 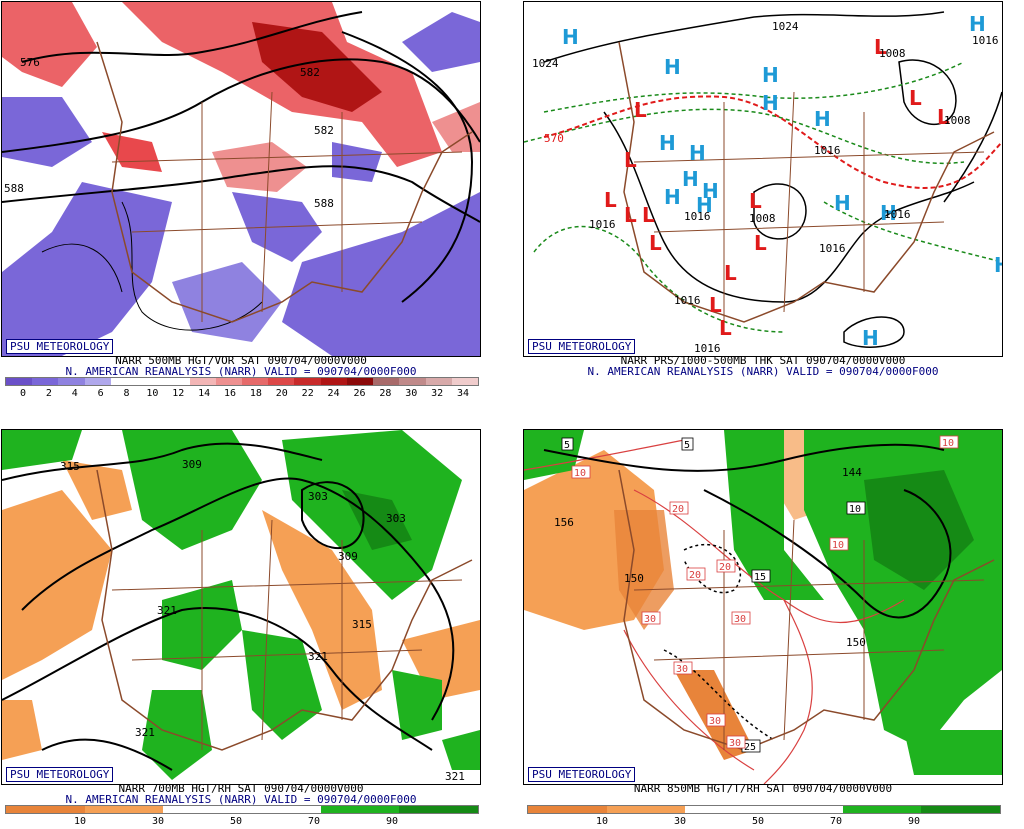 What do you see at coordinates (463, 393) in the screenshot?
I see `colorbar-tick-label: 34` at bounding box center [463, 393].